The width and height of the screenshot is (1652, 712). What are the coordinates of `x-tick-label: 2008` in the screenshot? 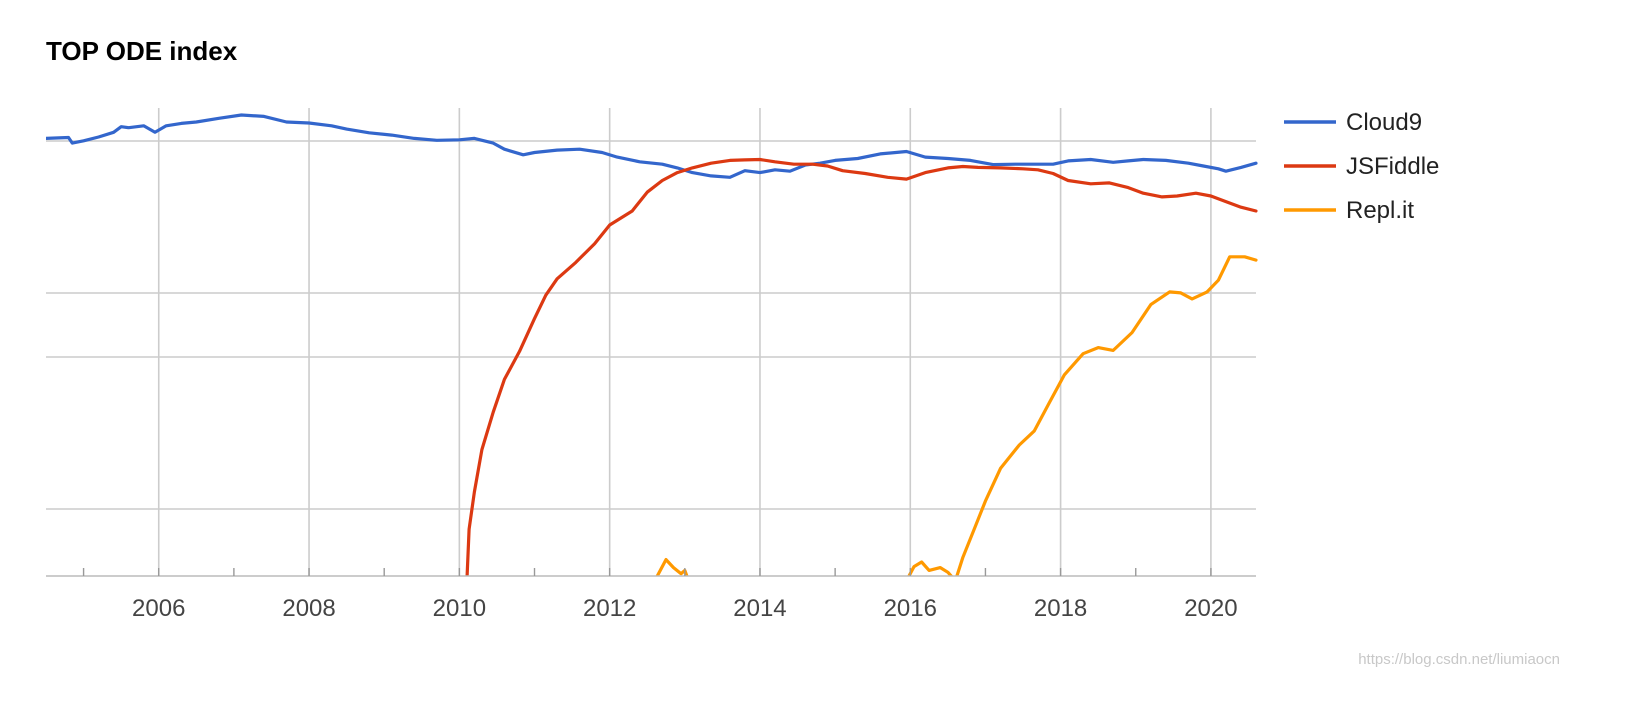 It's located at (308, 608).